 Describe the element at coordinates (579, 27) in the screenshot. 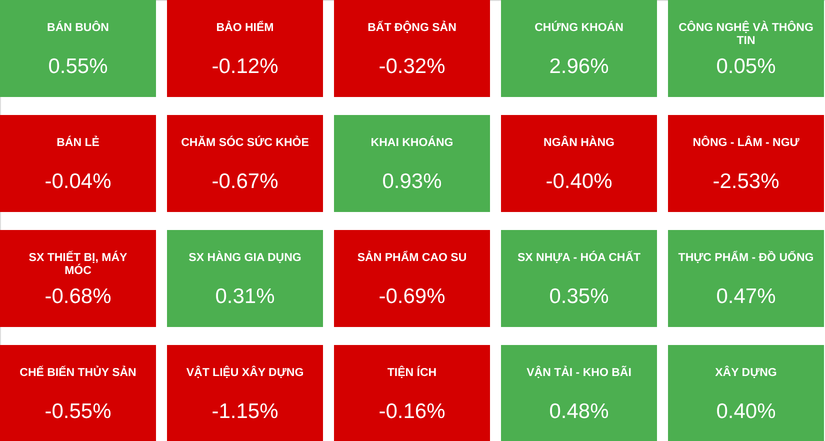

I see `category-label: CHỨNG KHOÁN` at that location.